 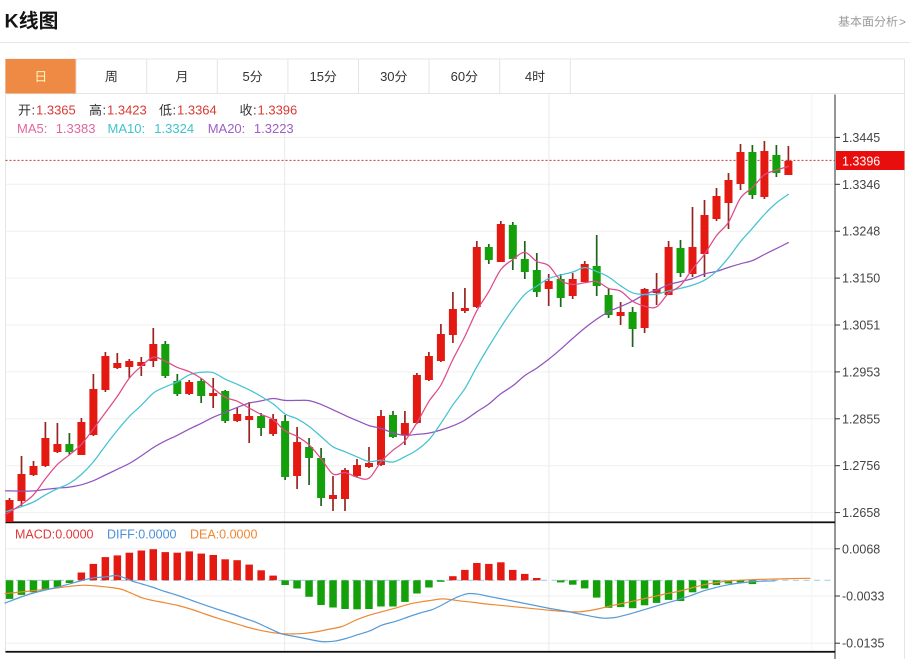 What do you see at coordinates (32, 128) in the screenshot?
I see `svg-text: MA5:` at bounding box center [32, 128].